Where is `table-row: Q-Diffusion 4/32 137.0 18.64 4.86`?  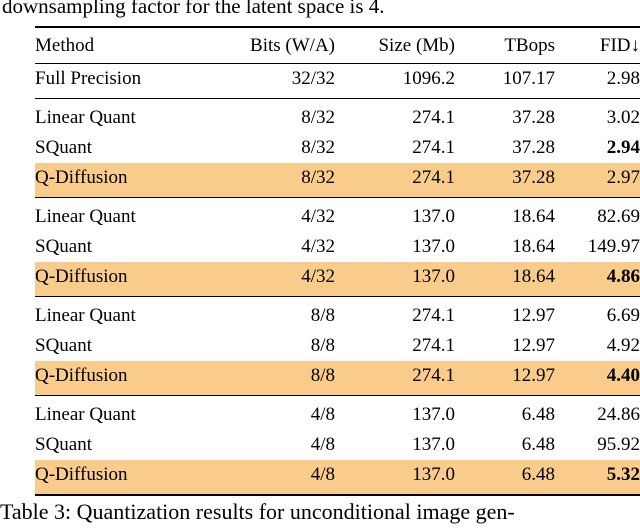 table-row: Q-Diffusion 4/32 137.0 18.64 4.86 is located at coordinates (337, 279).